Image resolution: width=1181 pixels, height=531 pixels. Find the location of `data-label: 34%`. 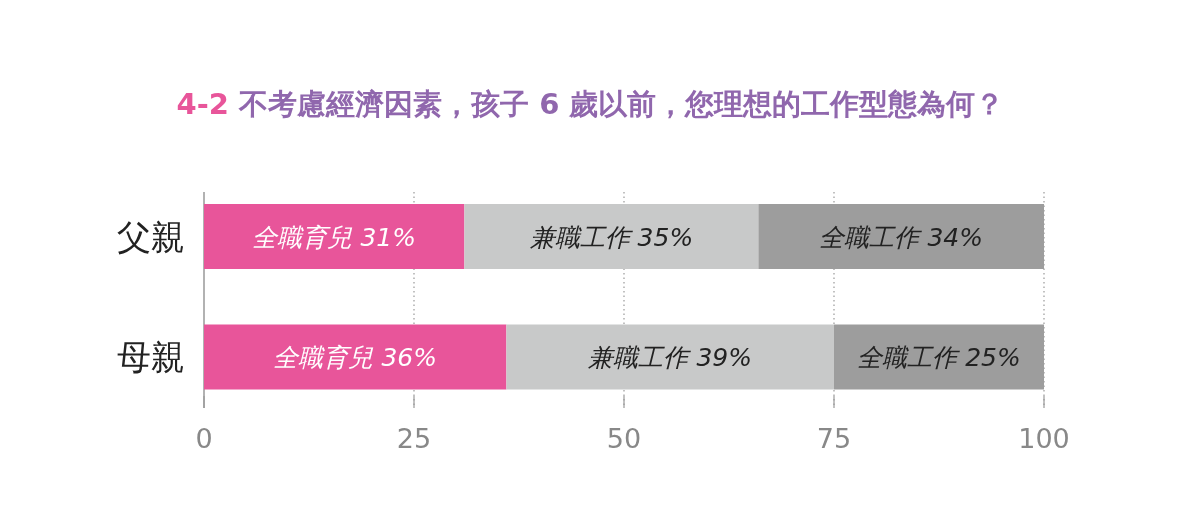

data-label: 34% is located at coordinates (955, 237).